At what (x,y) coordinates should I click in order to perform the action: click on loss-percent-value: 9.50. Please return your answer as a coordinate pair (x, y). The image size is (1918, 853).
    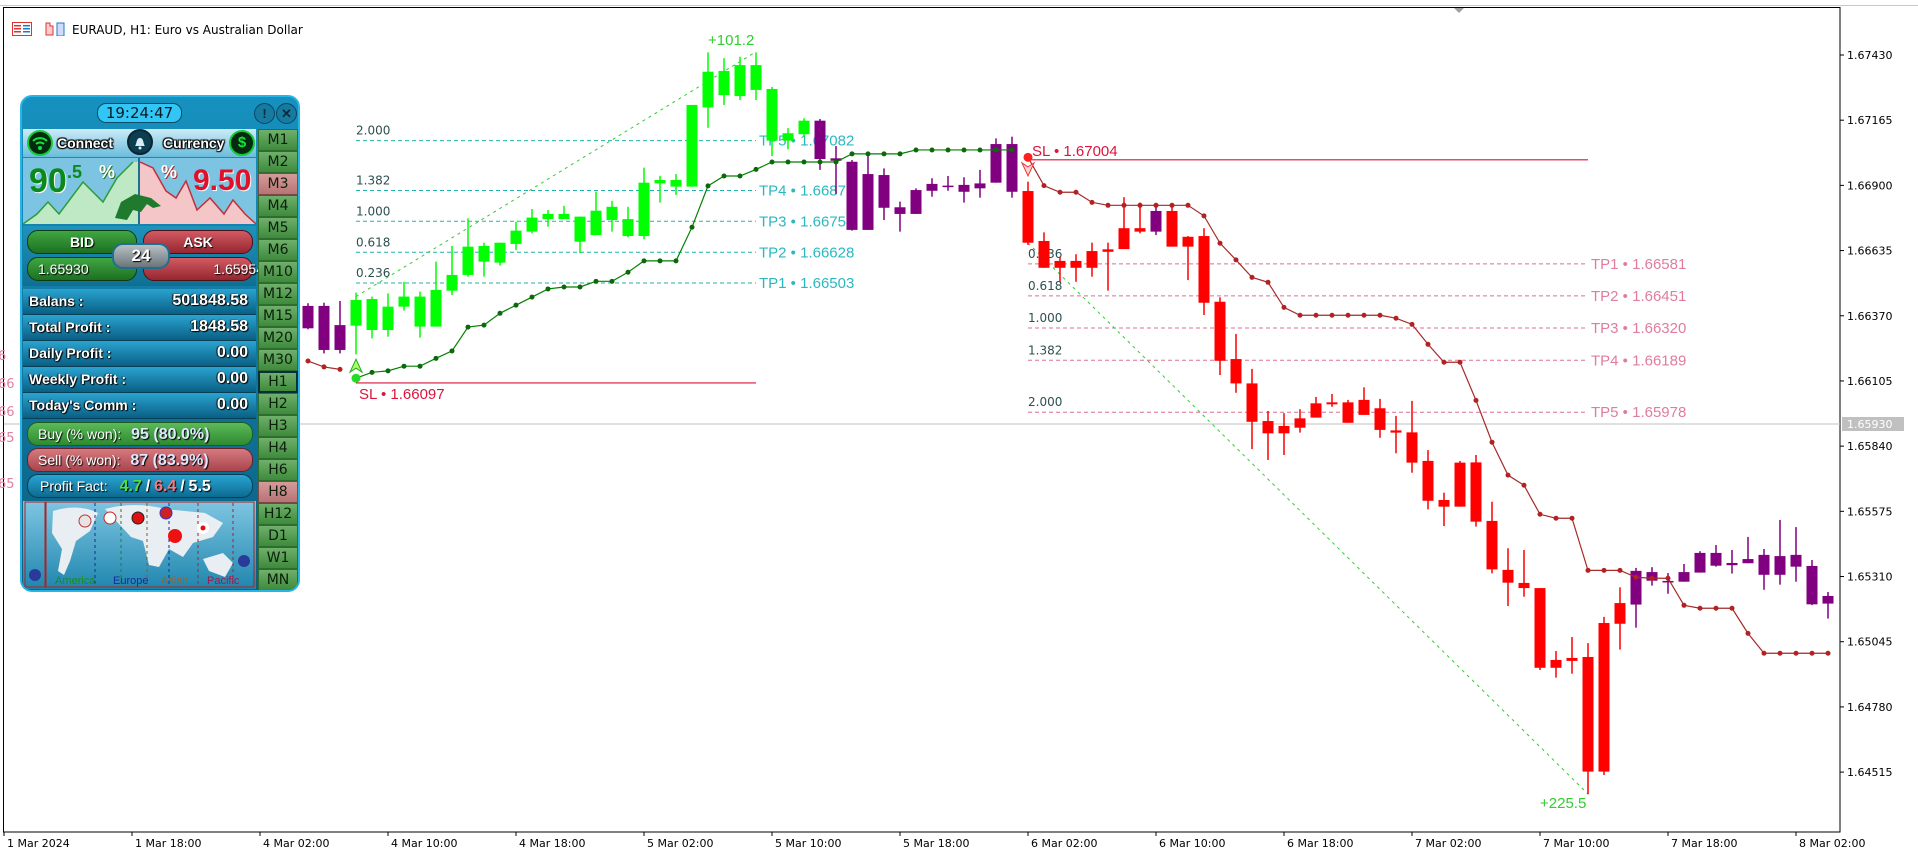
    Looking at the image, I should click on (222, 180).